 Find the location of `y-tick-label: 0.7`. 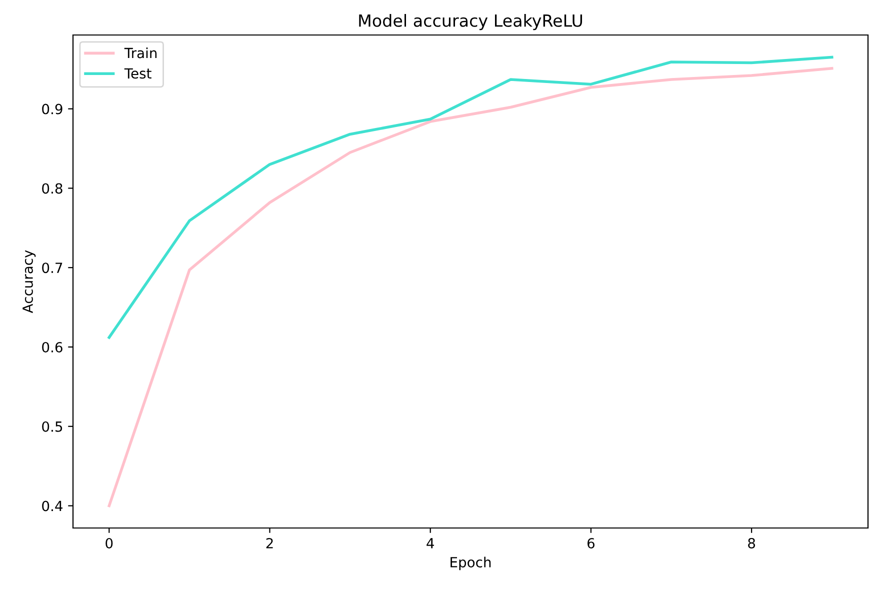

y-tick-label: 0.7 is located at coordinates (52, 268).